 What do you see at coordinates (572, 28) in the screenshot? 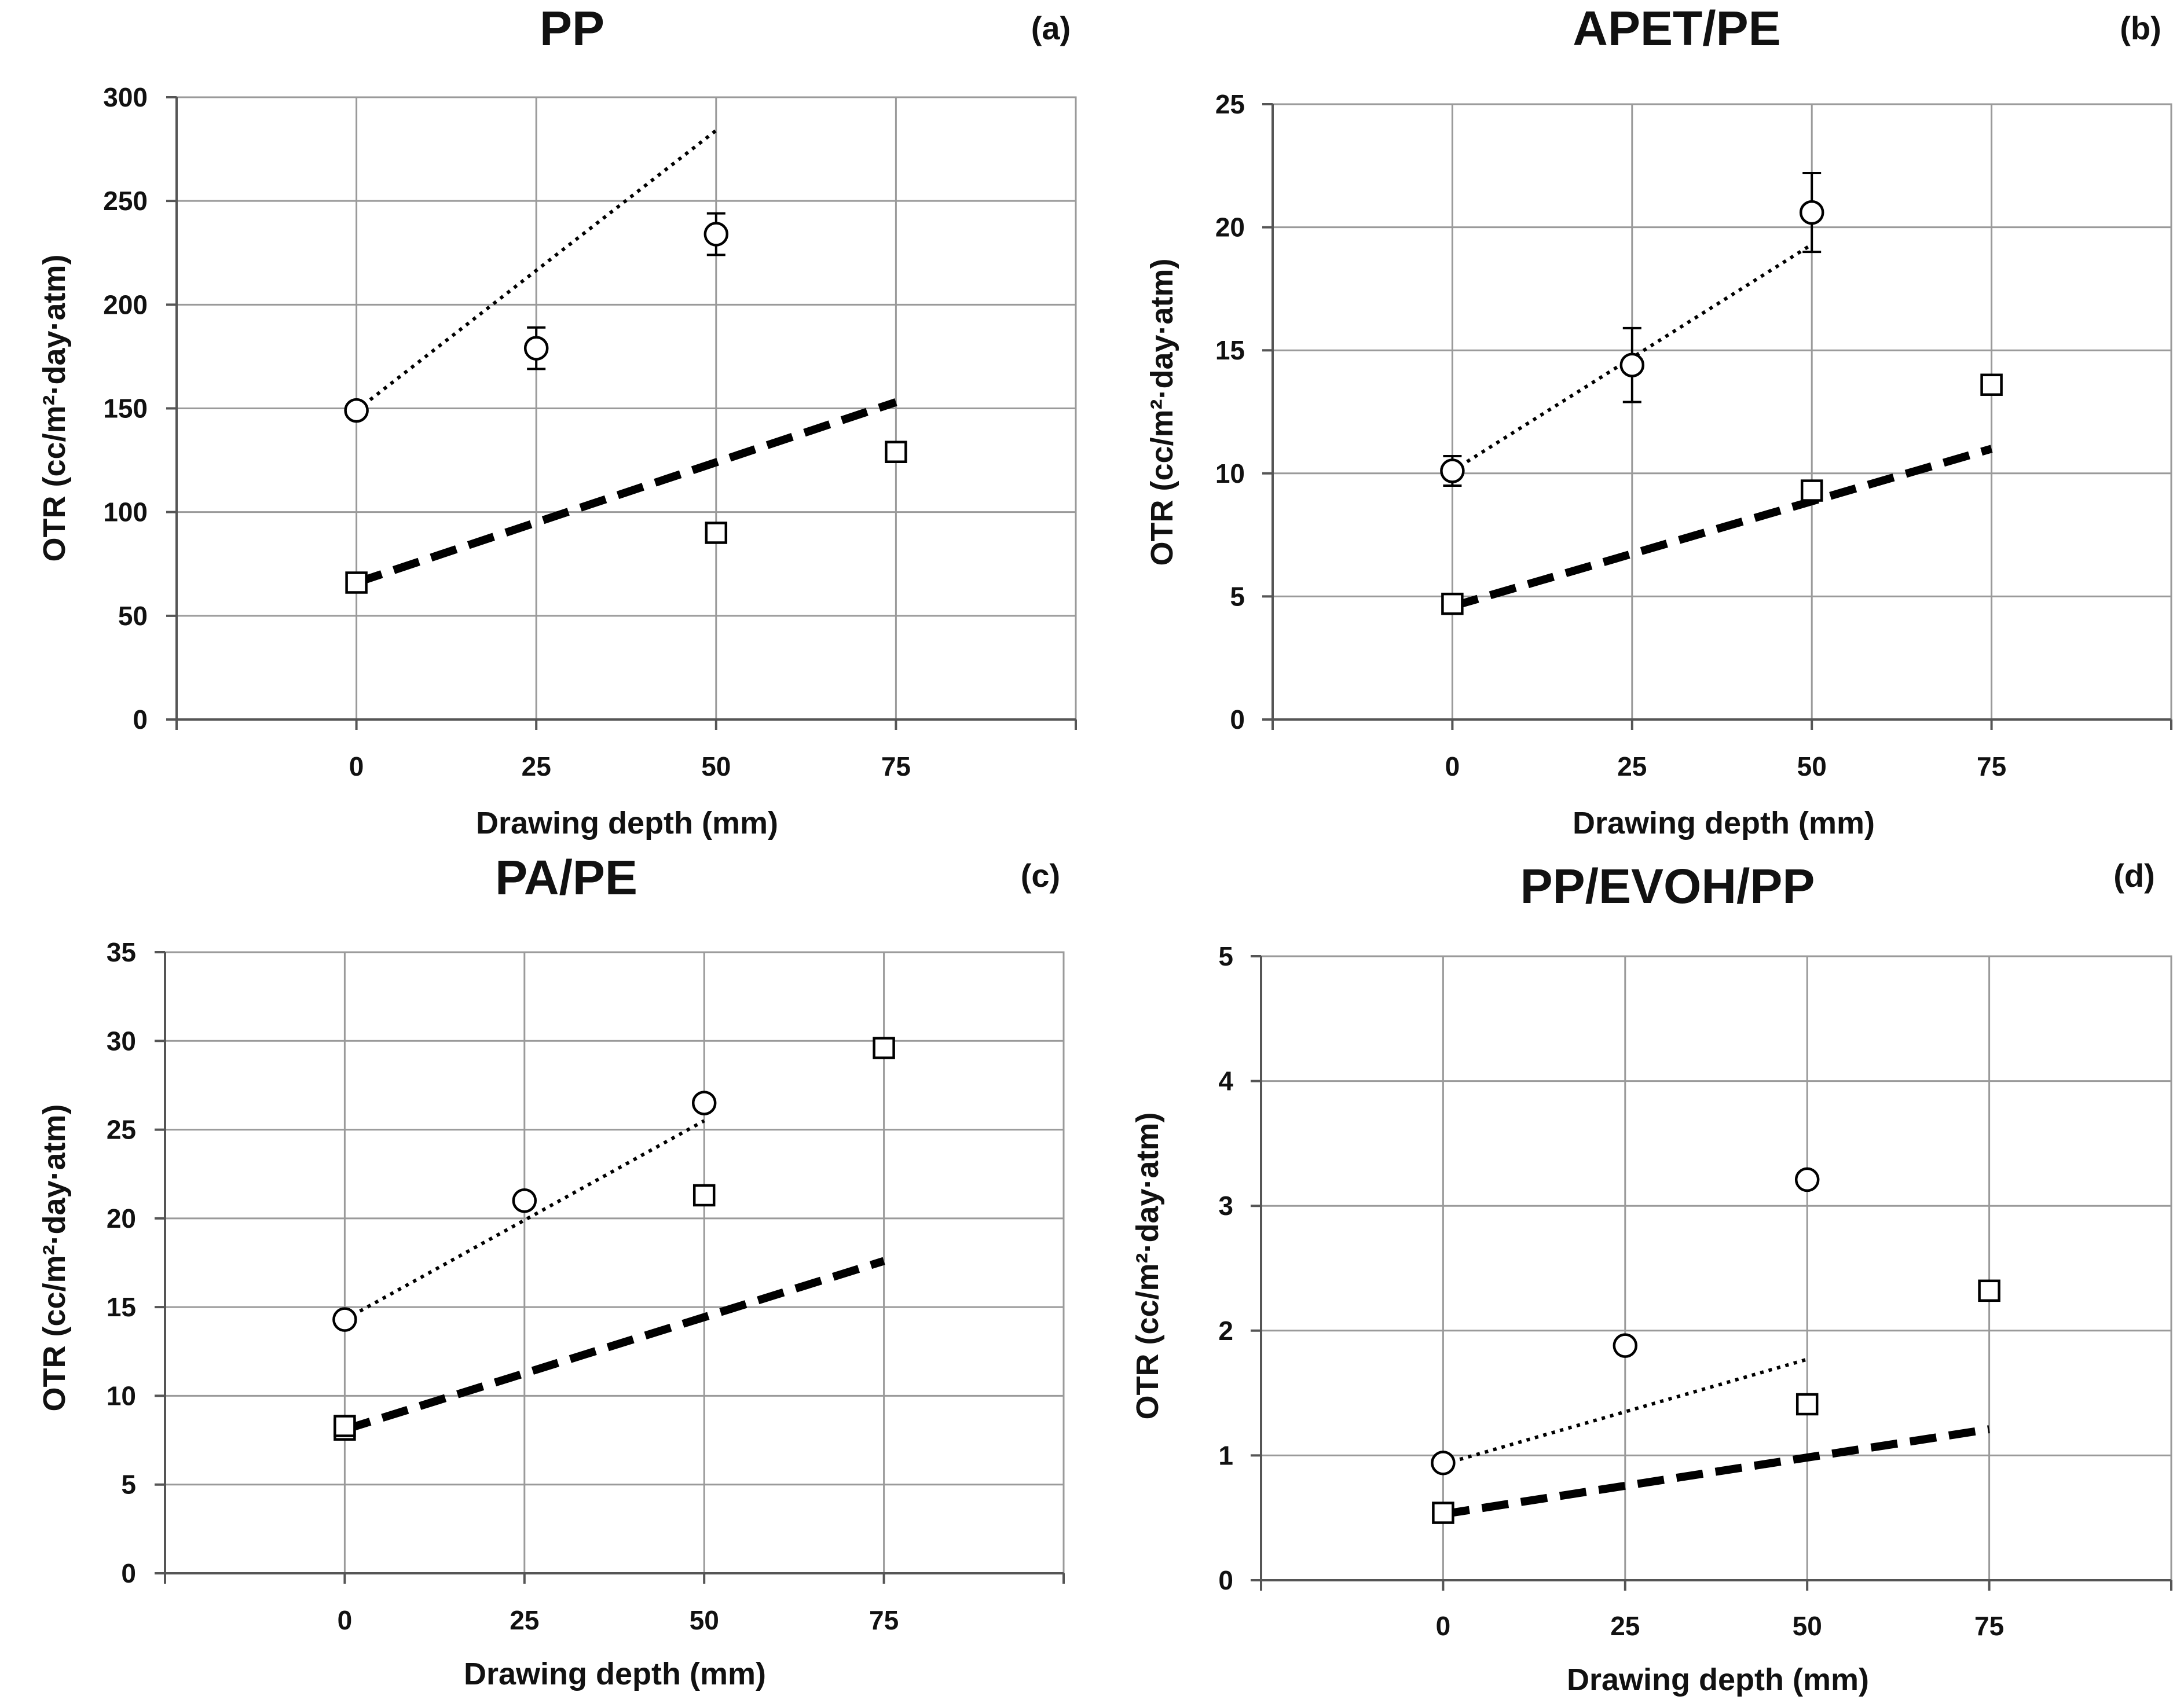
I see `chart-1-title: PP` at bounding box center [572, 28].